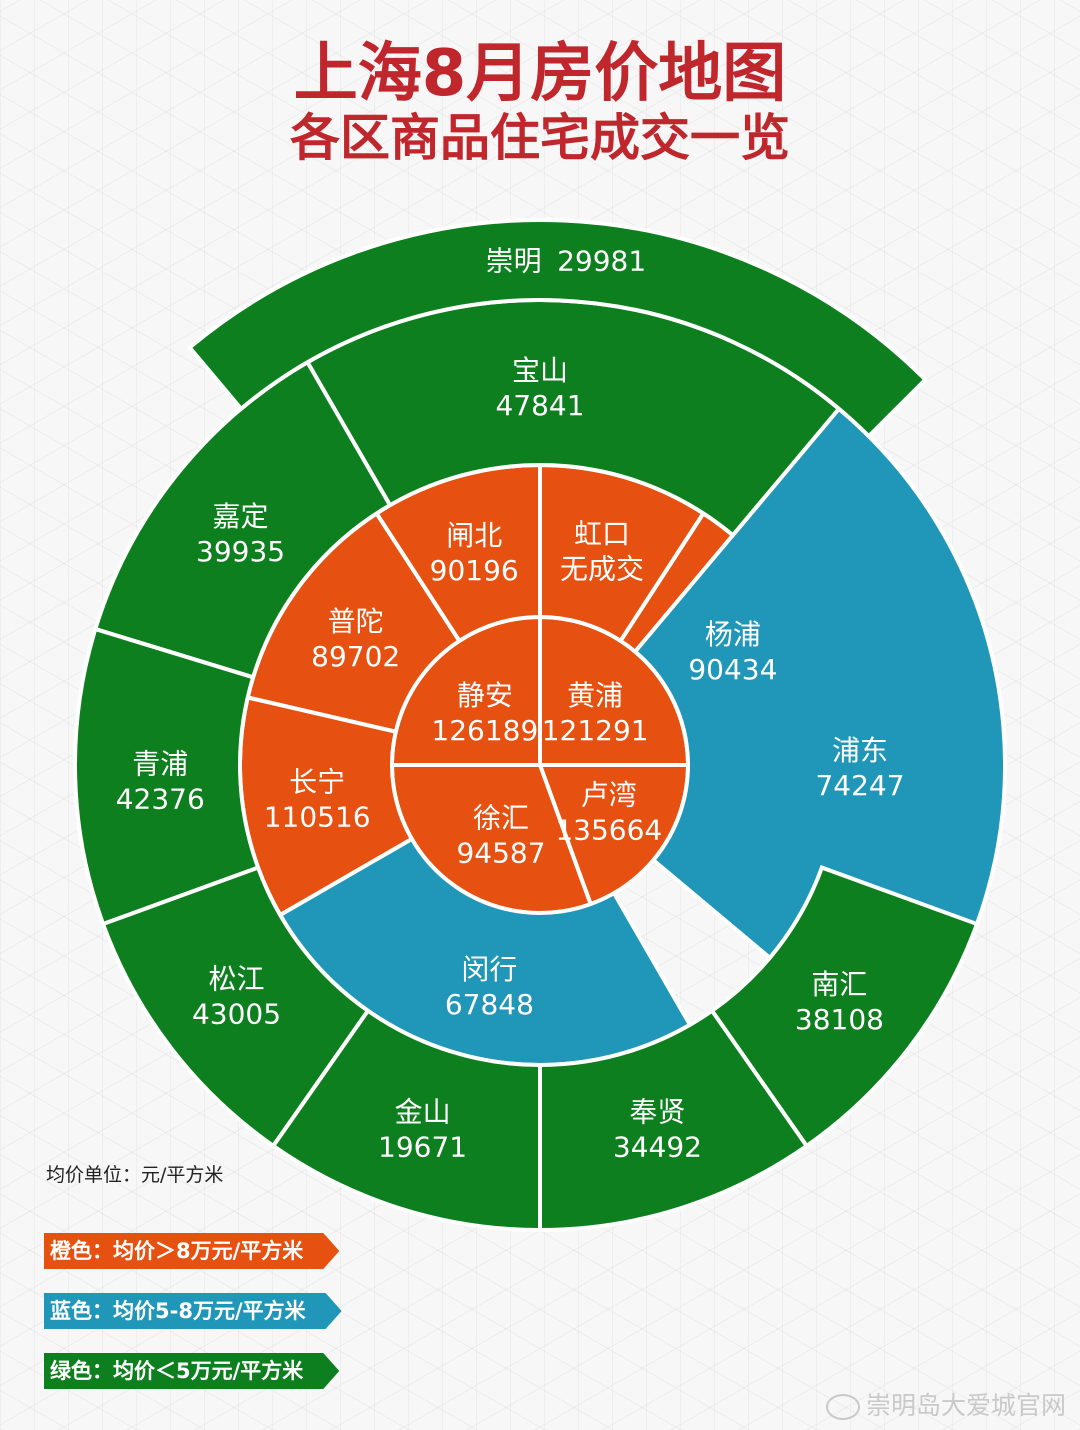 This screenshot has width=1080, height=1430. Describe the element at coordinates (135, 1175) in the screenshot. I see `unit-note: 均价单位：元/平方米` at that location.